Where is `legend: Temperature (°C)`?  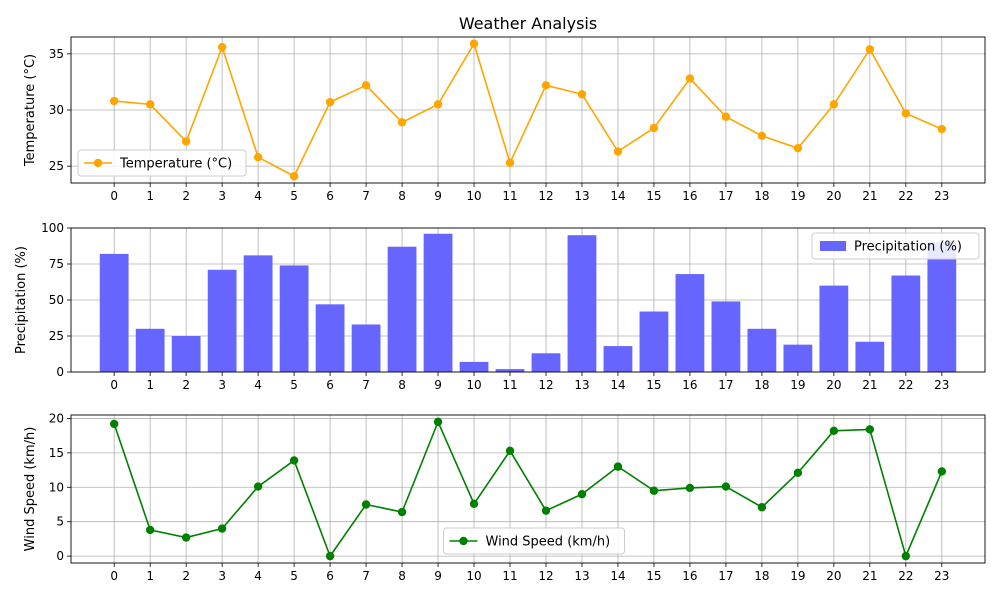
legend: Temperature (°C) is located at coordinates (162, 163).